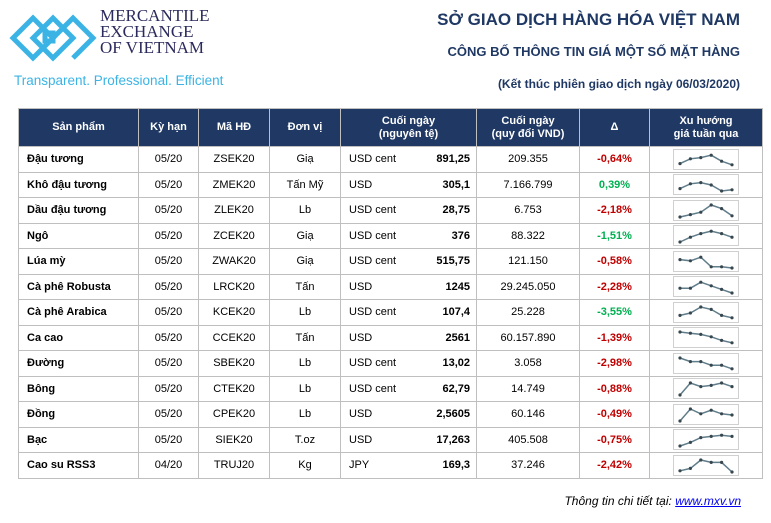 This screenshot has width=771, height=523. What do you see at coordinates (448, 159) in the screenshot?
I see `close-price: 891,25` at bounding box center [448, 159].